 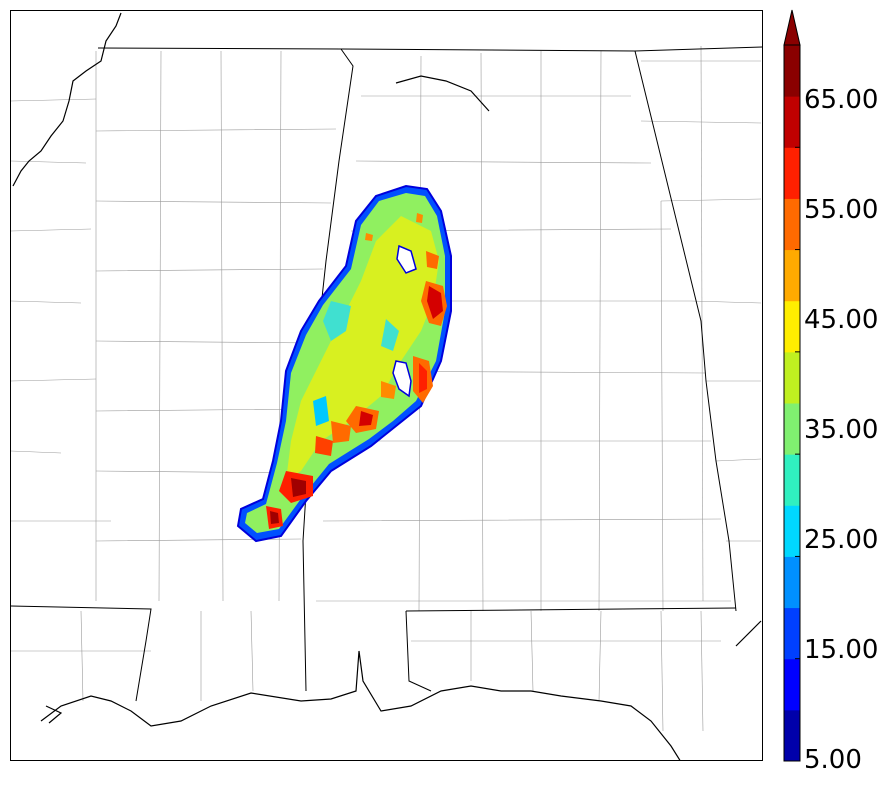 I want to click on colorbar-tick-label: 35.00, so click(x=841, y=430).